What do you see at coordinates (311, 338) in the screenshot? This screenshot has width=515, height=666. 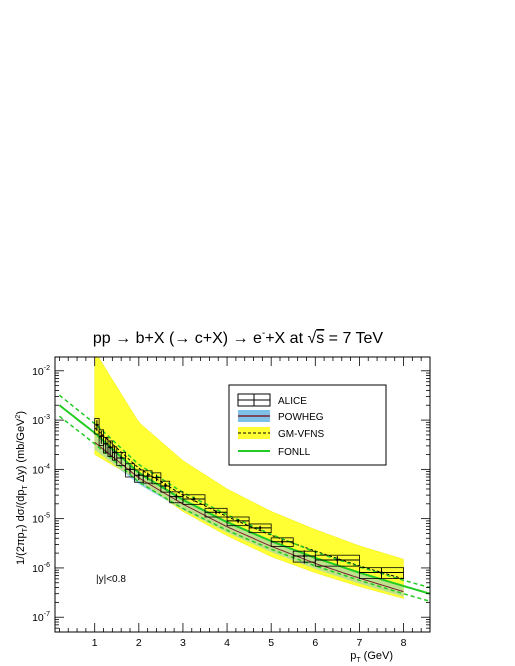 I see `sqrt-sign: √` at bounding box center [311, 338].